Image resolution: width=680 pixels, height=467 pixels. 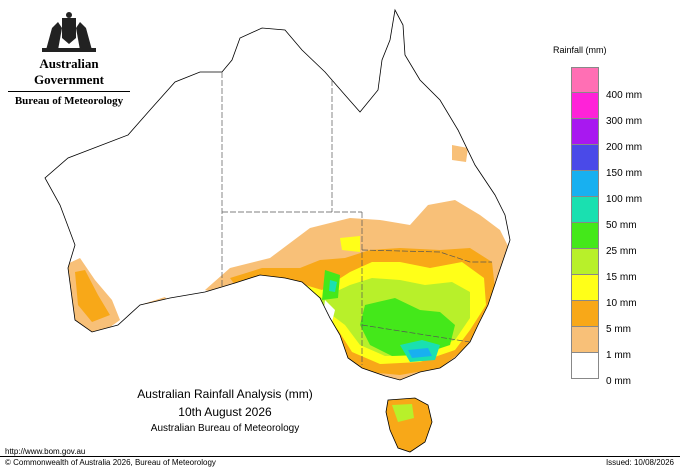 What do you see at coordinates (69, 32) in the screenshot?
I see `commonwealth-coat-of-arms-icon` at bounding box center [69, 32].